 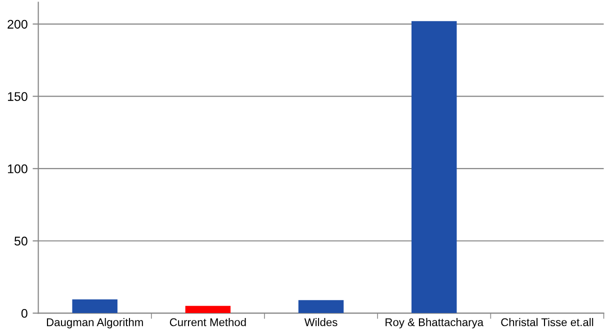 I want to click on x-tick-label: Wildes, so click(x=321, y=322).